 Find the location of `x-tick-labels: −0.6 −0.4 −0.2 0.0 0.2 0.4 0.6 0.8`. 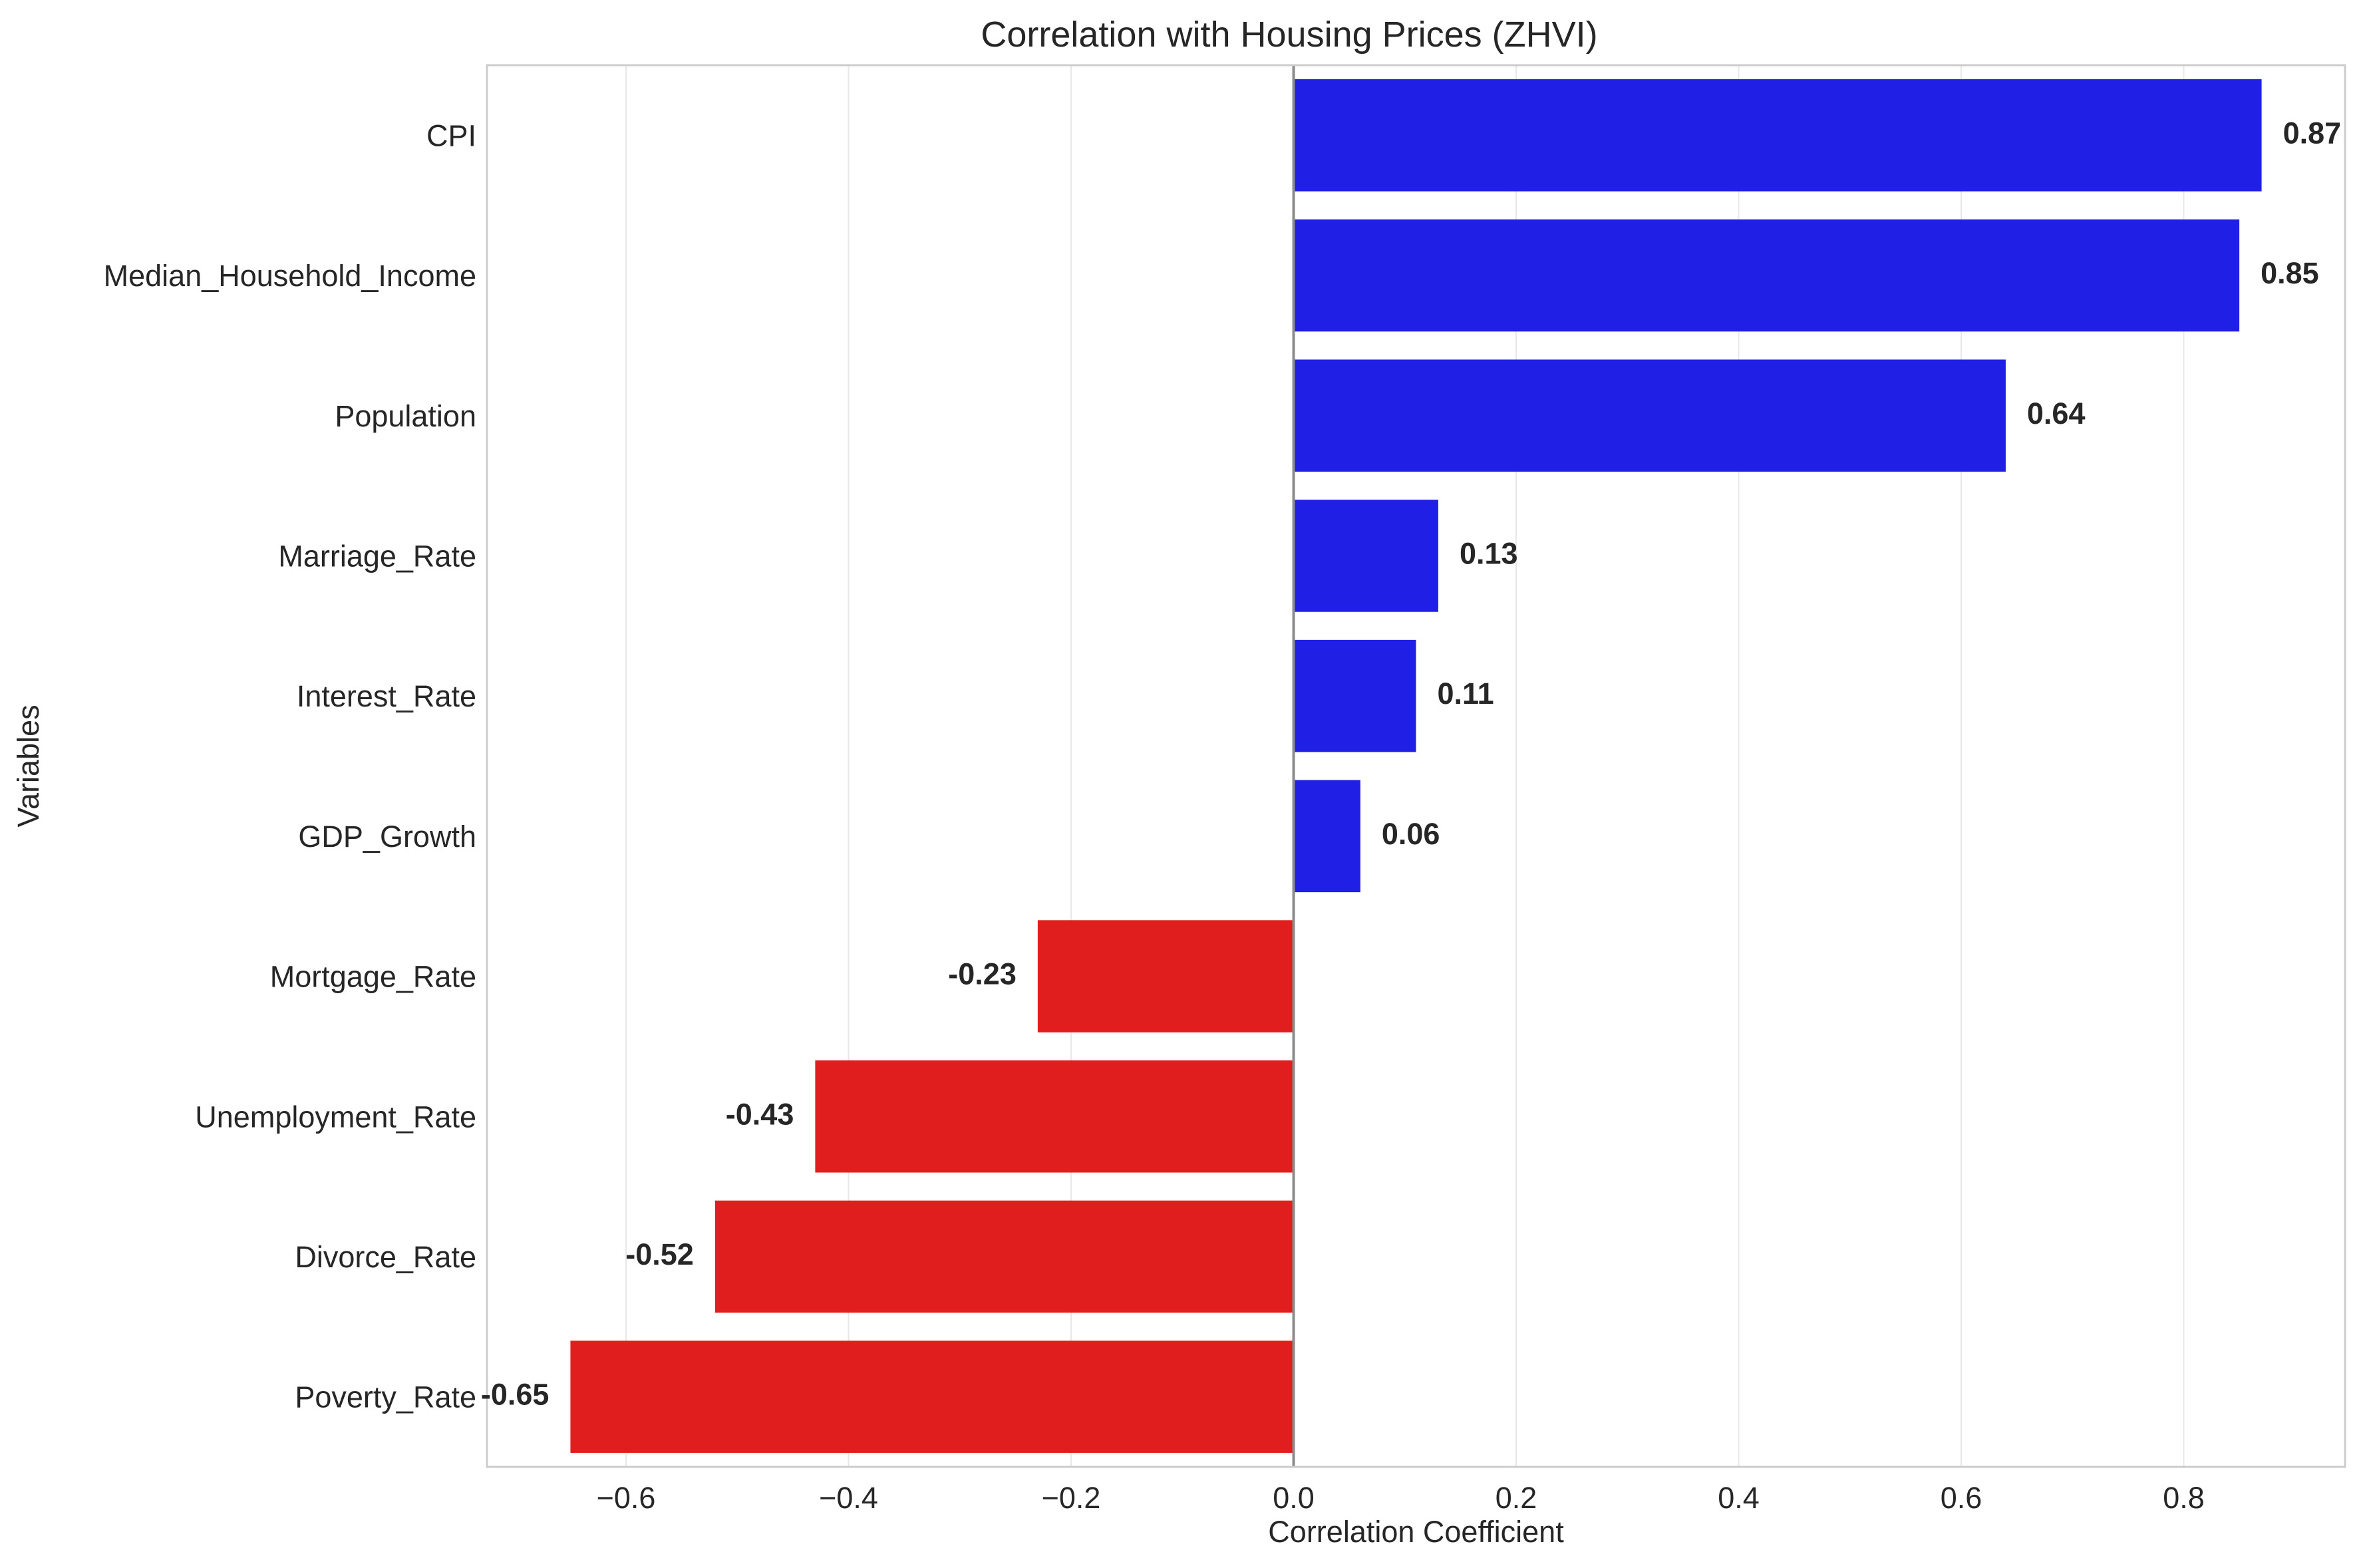

x-tick-labels: −0.6 −0.4 −0.2 0.0 0.2 0.4 0.6 0.8 is located at coordinates (1401, 1498).